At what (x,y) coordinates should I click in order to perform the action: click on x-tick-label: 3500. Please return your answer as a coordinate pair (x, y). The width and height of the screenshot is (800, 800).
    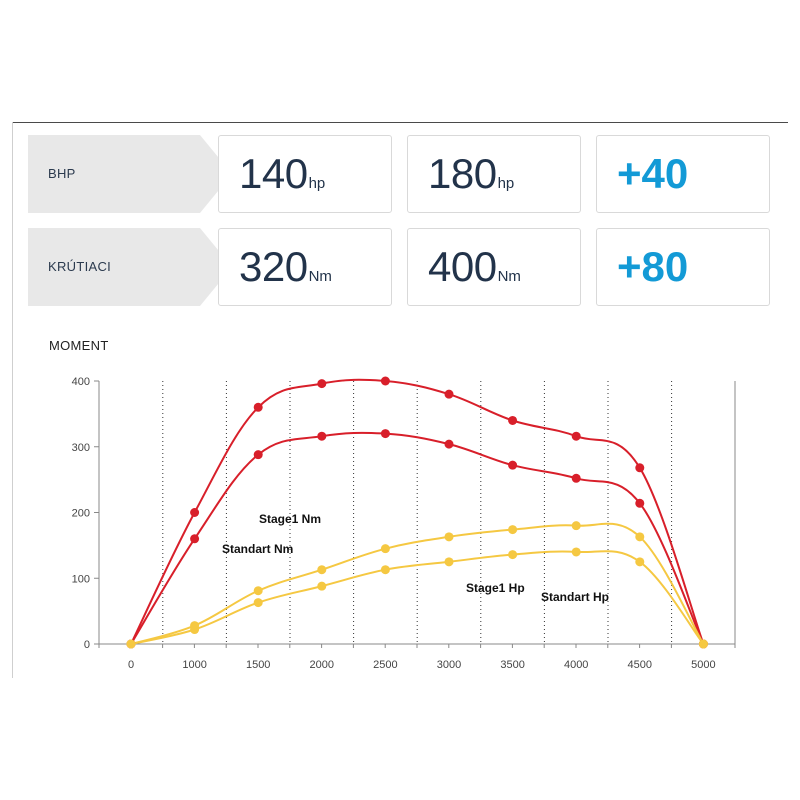
    Looking at the image, I should click on (512, 665).